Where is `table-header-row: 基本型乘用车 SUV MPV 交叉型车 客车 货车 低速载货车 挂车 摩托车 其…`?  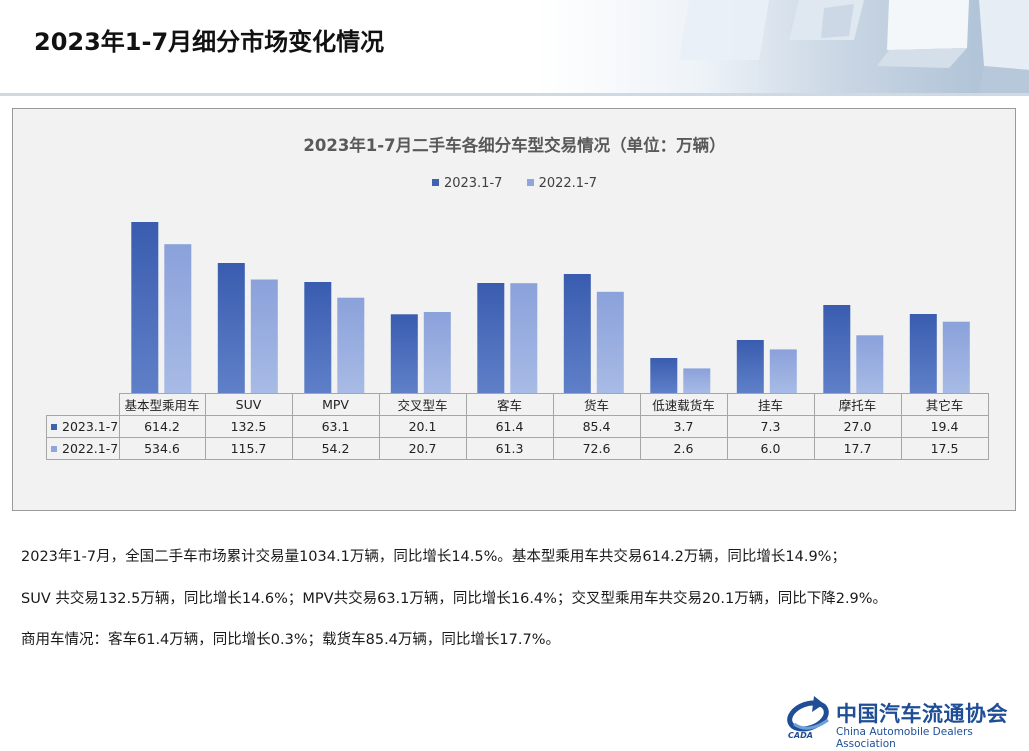 table-header-row: 基本型乘用车 SUV MPV 交叉型车 客车 货车 低速载货车 挂车 摩托车 其… is located at coordinates (518, 404).